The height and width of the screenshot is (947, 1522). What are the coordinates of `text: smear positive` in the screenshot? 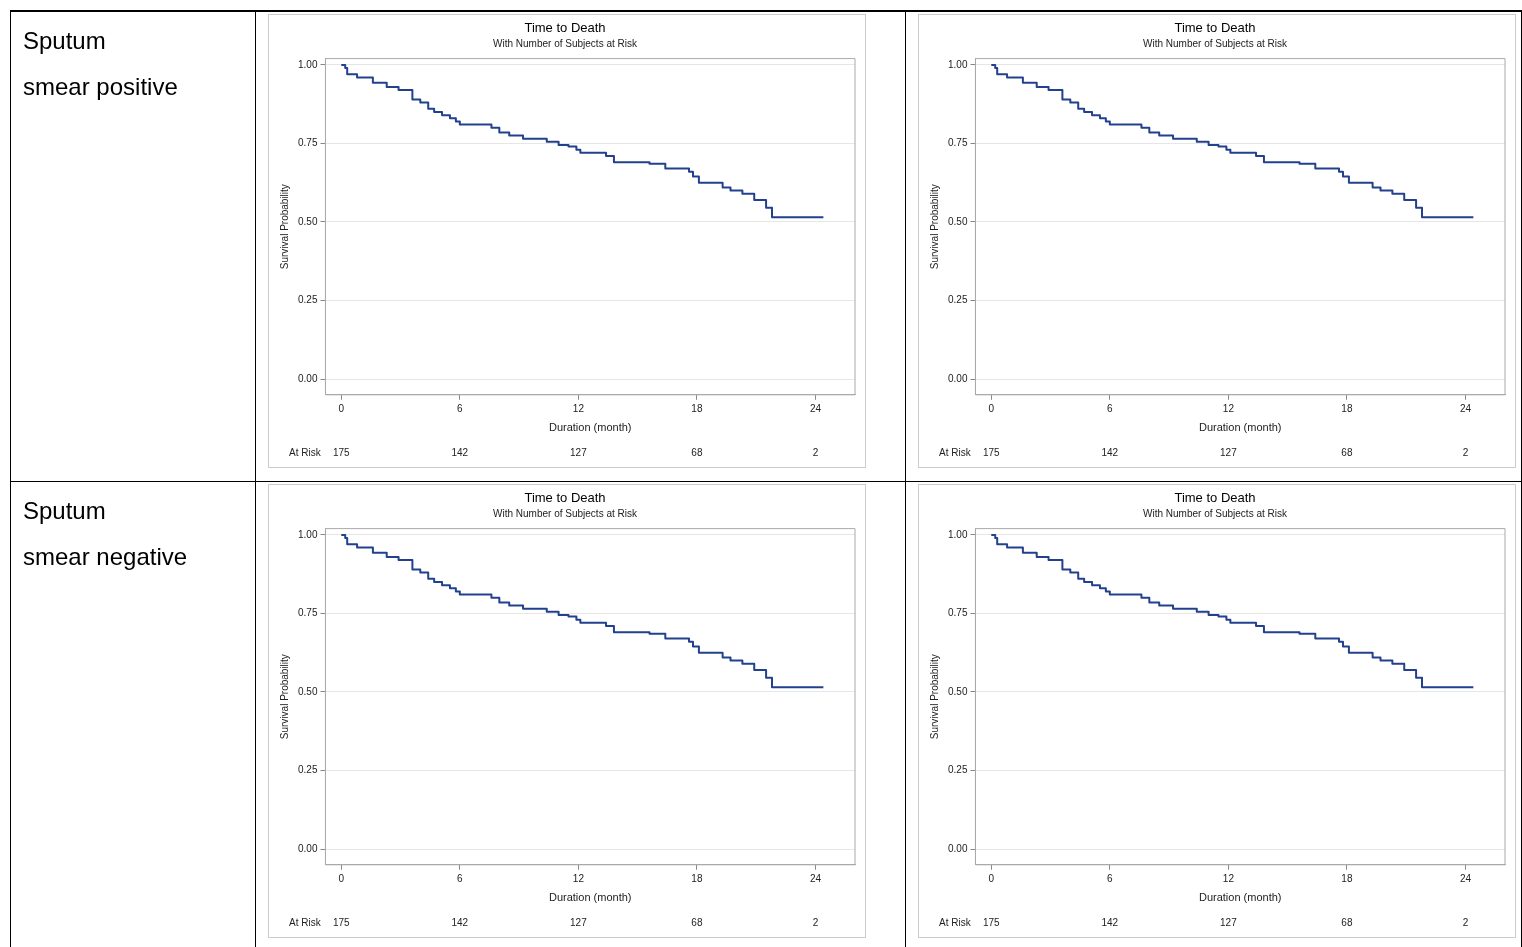 It's located at (101, 87).